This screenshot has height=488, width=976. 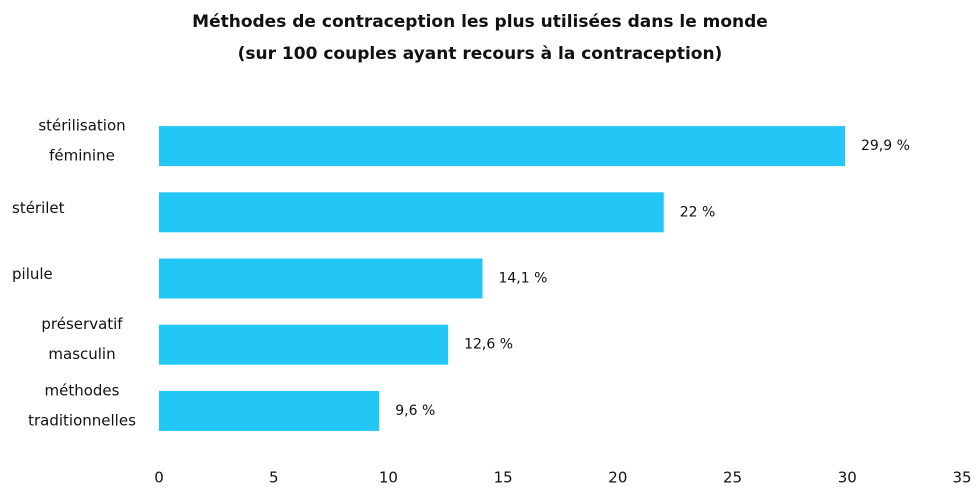 I want to click on x-tick-label: 25, so click(x=732, y=478).